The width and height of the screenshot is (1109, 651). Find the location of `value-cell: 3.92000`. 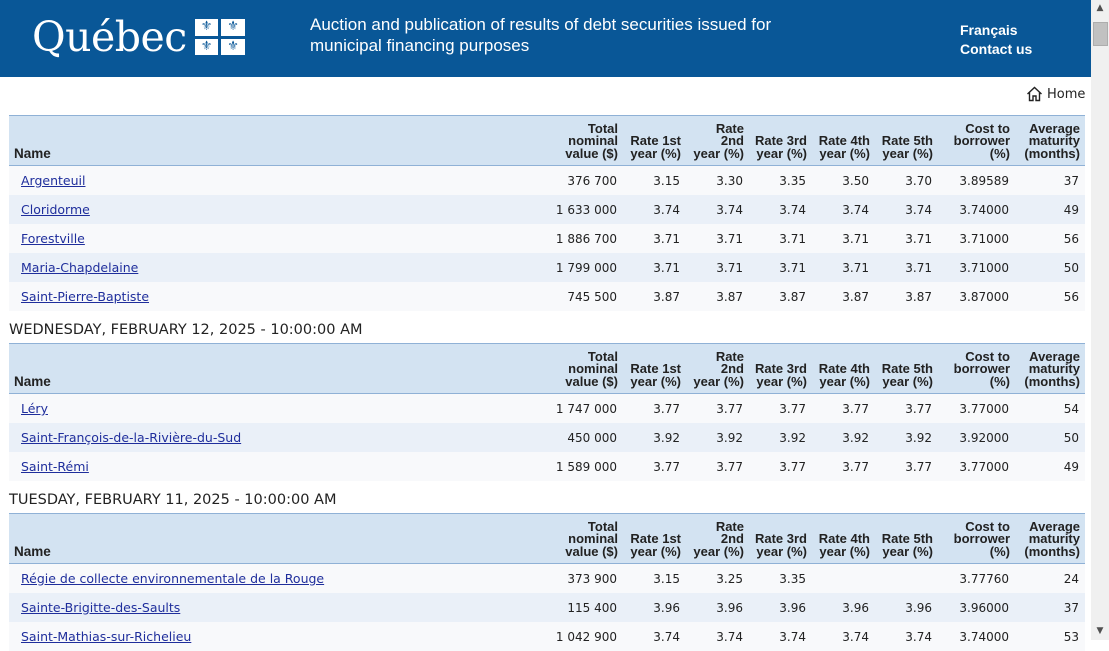

value-cell: 3.92000 is located at coordinates (984, 437).